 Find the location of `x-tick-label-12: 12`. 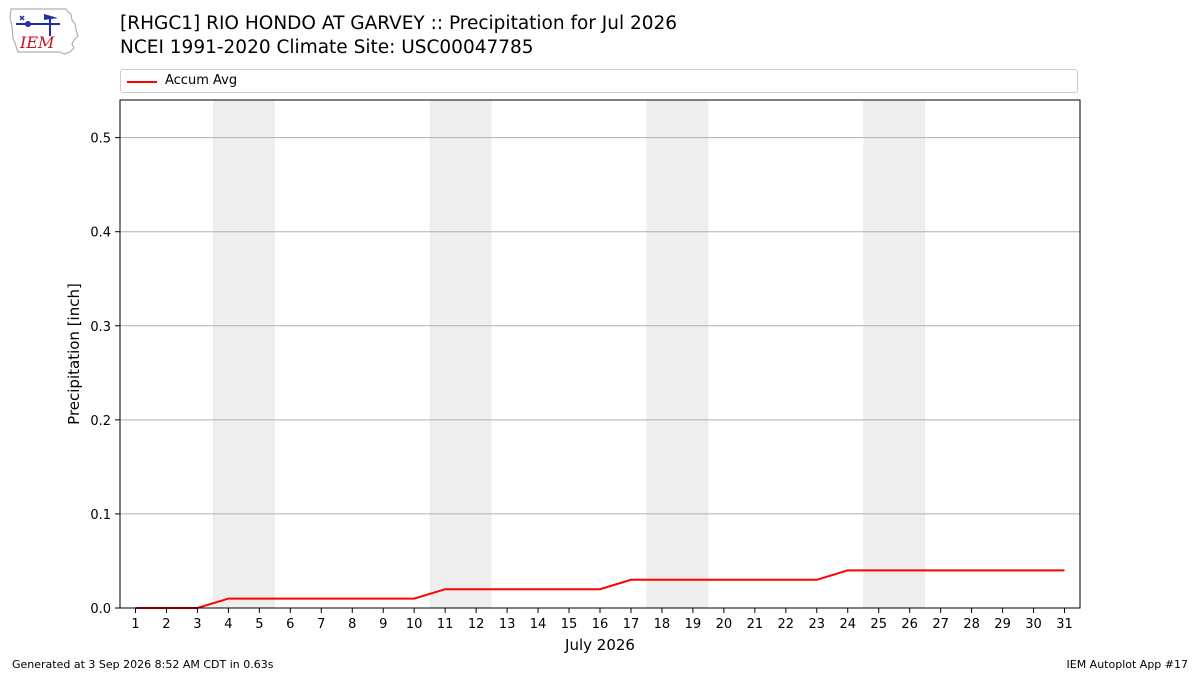

x-tick-label-12: 12 is located at coordinates (476, 624).